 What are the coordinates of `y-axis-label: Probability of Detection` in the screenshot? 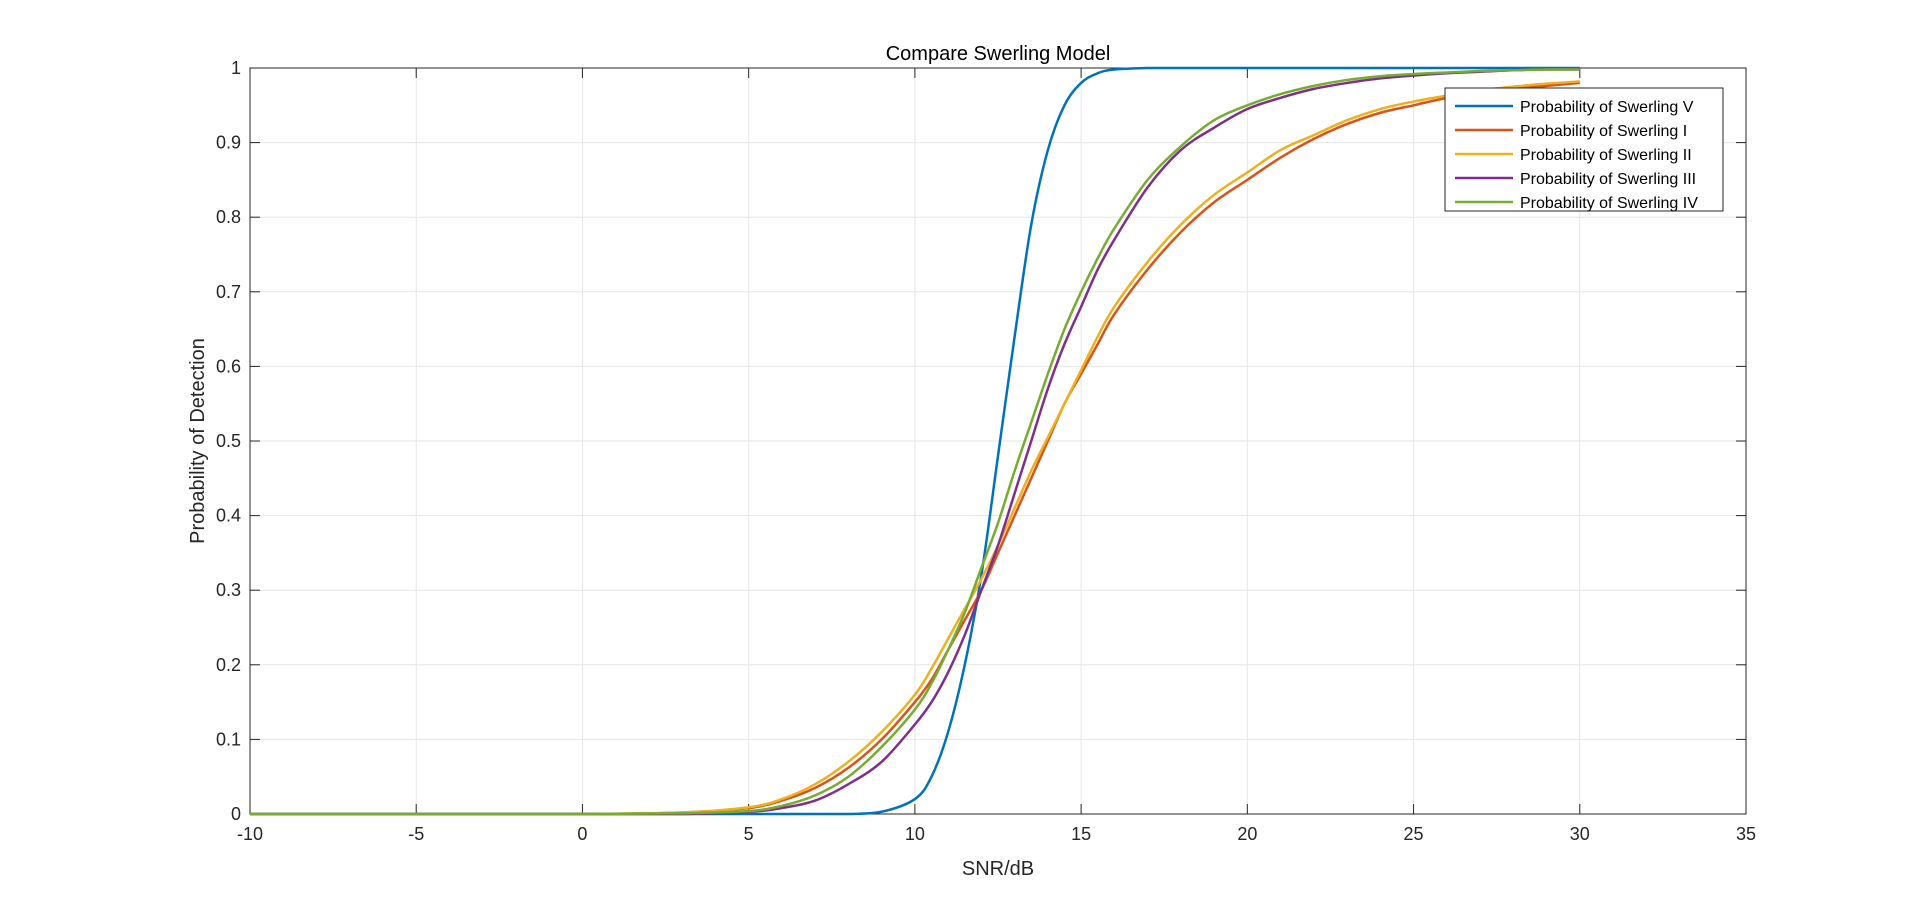 It's located at (198, 441).